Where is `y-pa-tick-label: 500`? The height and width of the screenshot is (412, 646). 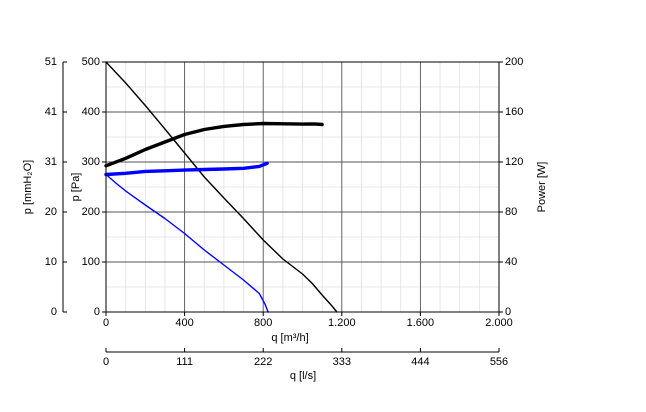
y-pa-tick-label: 500 is located at coordinates (91, 62).